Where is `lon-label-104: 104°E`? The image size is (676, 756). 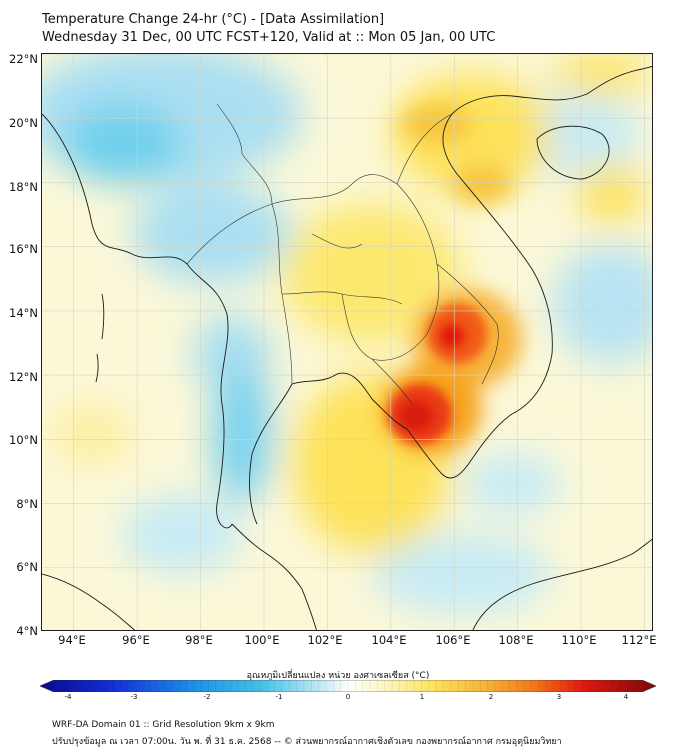
lon-label-104: 104°E is located at coordinates (389, 640).